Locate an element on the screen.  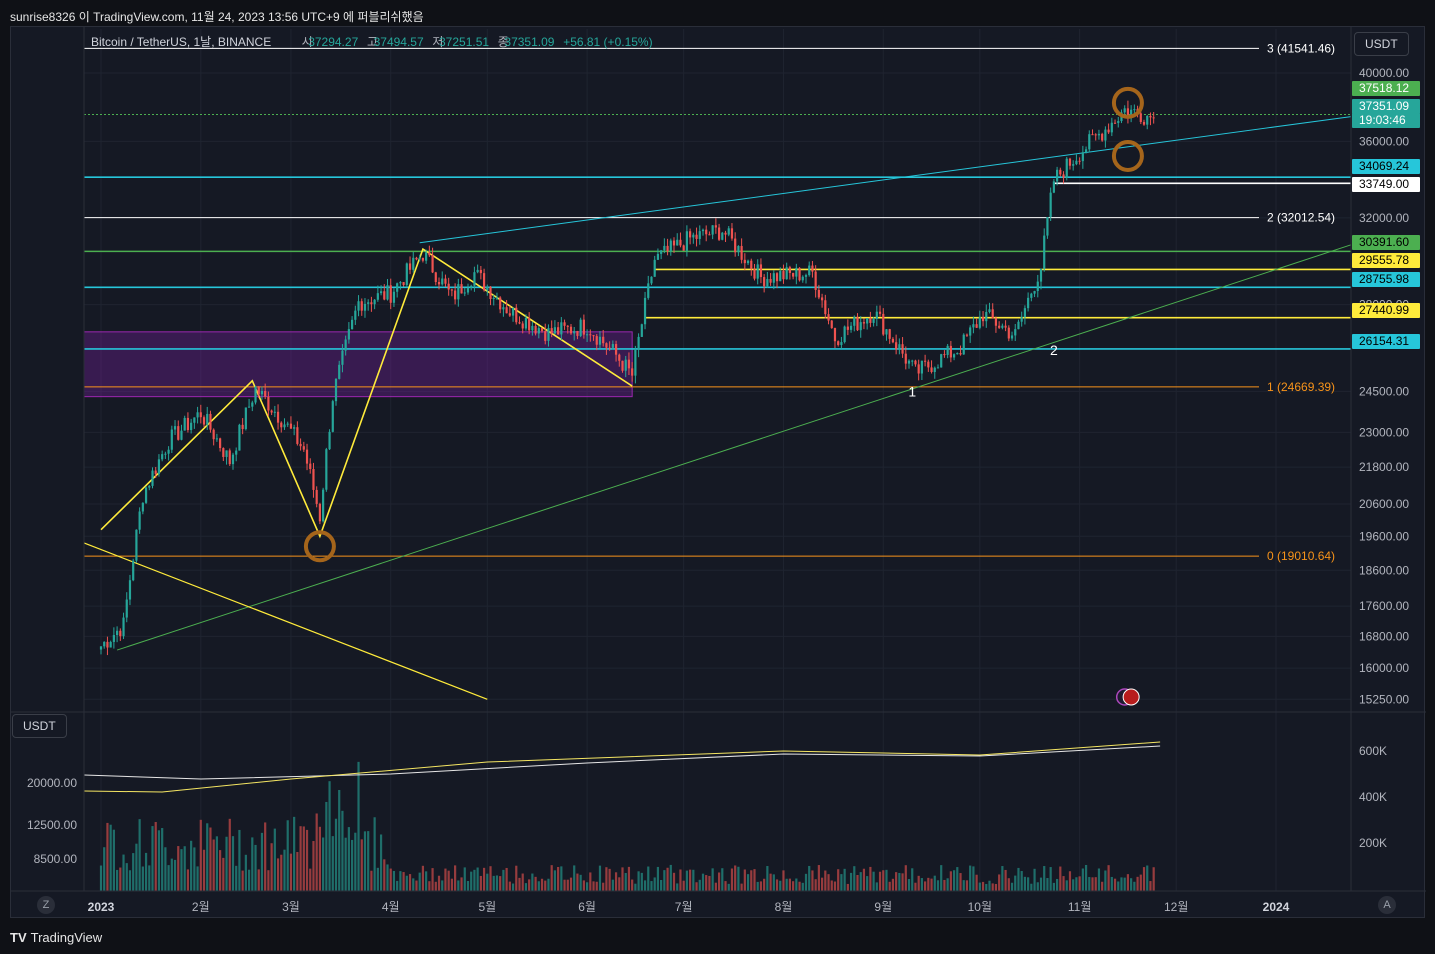
auto-scale-button: A is located at coordinates (1387, 905).